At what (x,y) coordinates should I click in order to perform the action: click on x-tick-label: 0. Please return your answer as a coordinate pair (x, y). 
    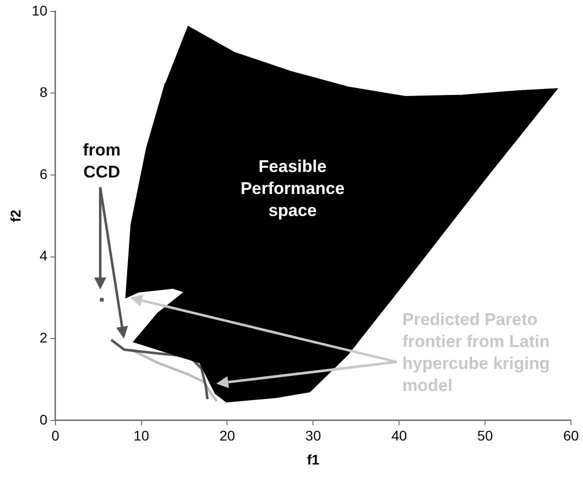
    Looking at the image, I should click on (55, 436).